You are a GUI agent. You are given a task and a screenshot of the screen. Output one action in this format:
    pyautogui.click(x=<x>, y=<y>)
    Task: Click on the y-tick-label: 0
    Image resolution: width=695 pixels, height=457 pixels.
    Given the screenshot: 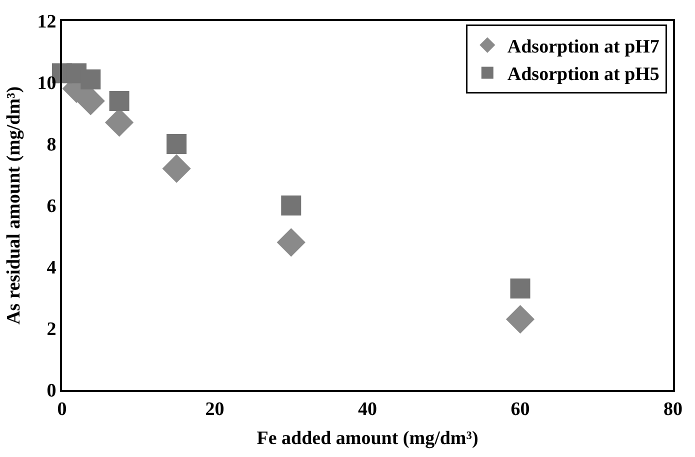 What is the action you would take?
    pyautogui.click(x=51, y=391)
    